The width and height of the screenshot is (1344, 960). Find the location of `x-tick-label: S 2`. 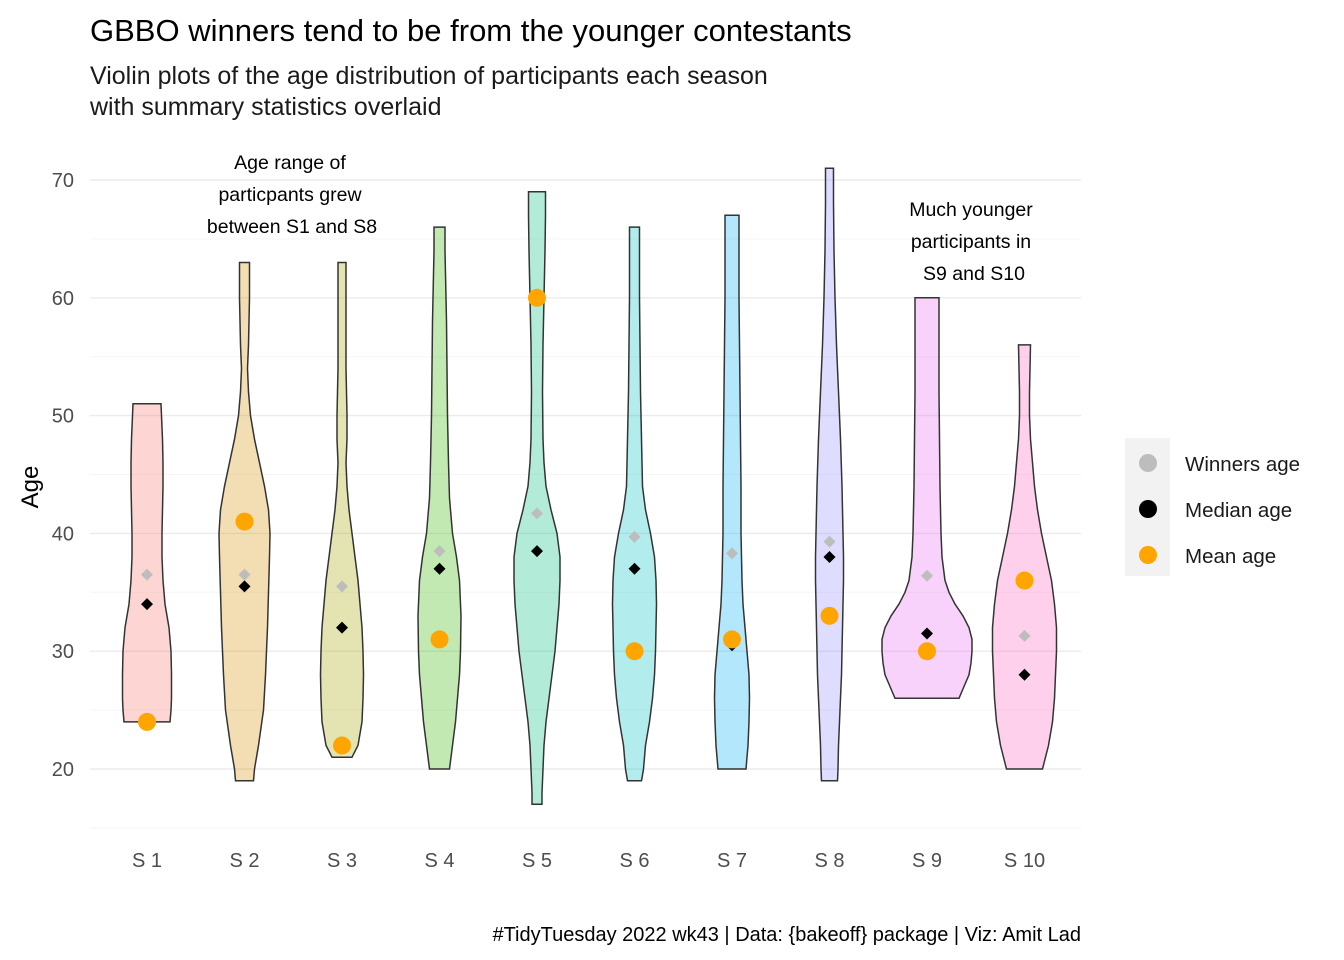

x-tick-label: S 2 is located at coordinates (244, 861).